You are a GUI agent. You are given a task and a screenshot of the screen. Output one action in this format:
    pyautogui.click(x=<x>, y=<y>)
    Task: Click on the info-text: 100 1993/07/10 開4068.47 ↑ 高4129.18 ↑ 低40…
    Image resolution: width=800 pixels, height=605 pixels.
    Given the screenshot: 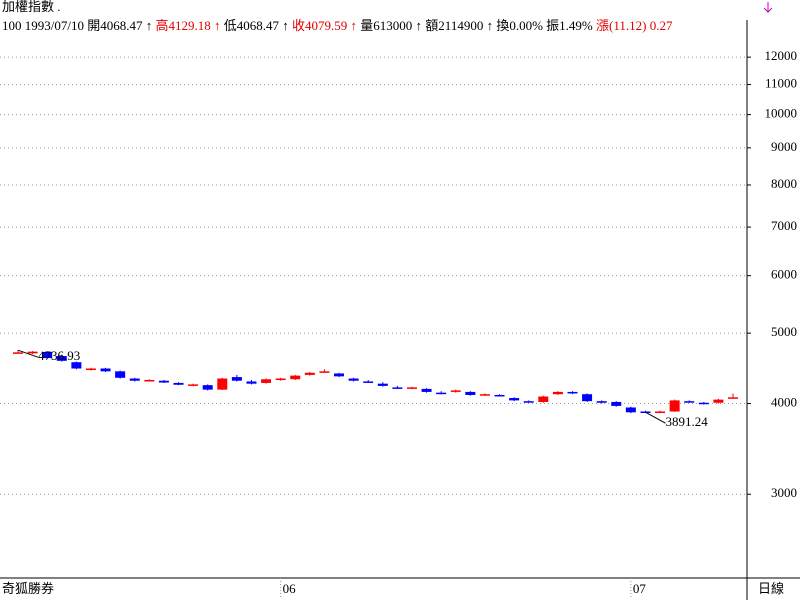 What is the action you would take?
    pyautogui.click(x=337, y=25)
    